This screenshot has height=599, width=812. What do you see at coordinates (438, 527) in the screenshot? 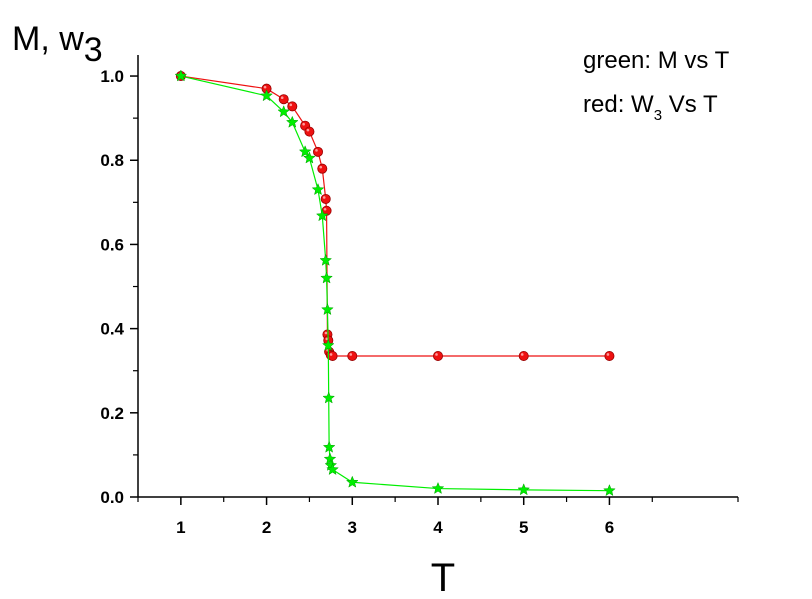
I see `x-tick-label: 4` at bounding box center [438, 527].